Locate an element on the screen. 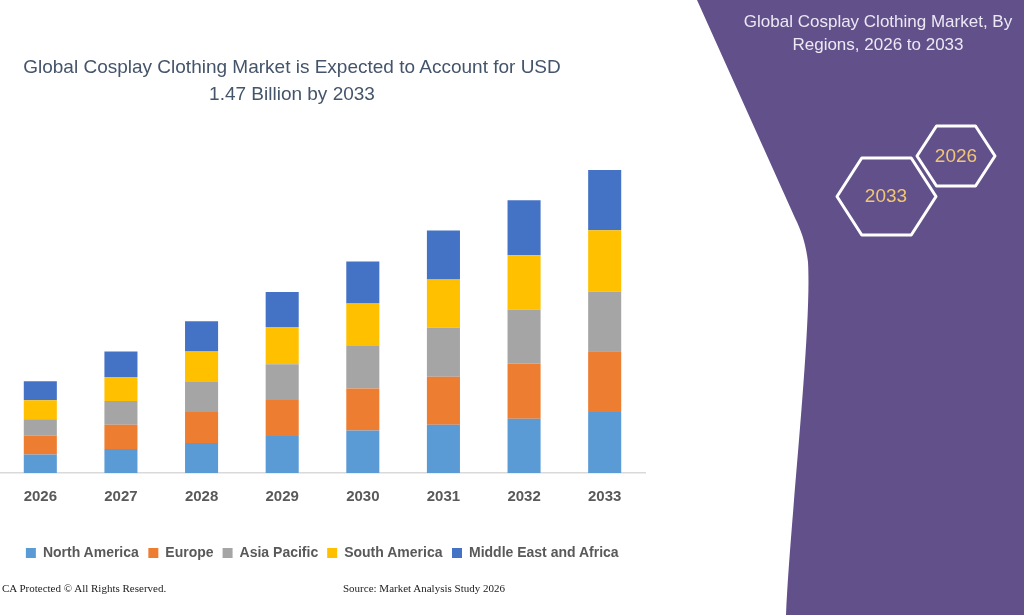 The height and width of the screenshot is (615, 1024). legend-label: Asia Pacific is located at coordinates (279, 551).